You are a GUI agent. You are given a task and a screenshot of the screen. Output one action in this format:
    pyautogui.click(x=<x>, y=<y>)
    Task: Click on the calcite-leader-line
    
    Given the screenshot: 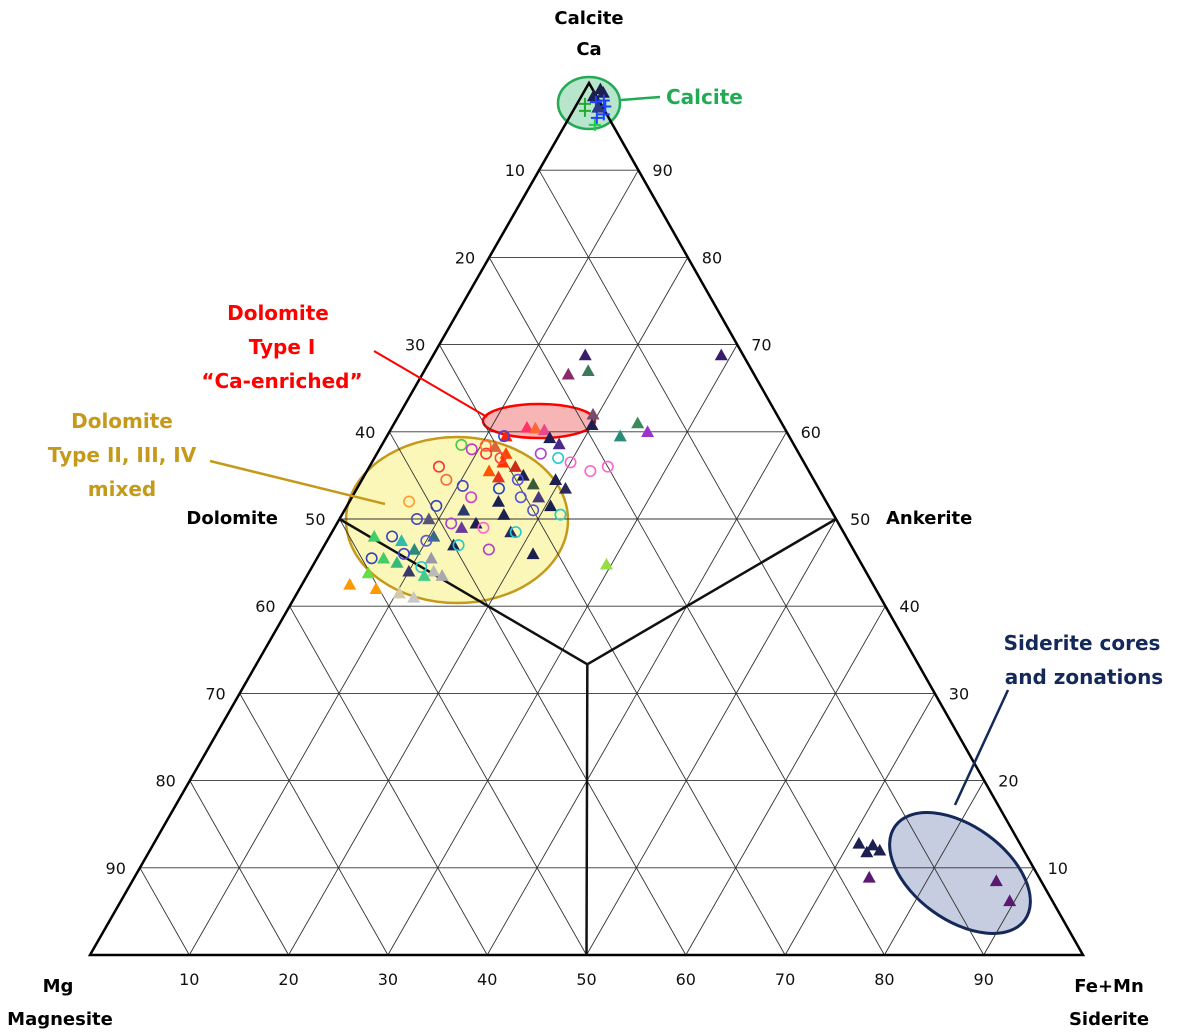 What is the action you would take?
    pyautogui.click(x=640, y=98)
    